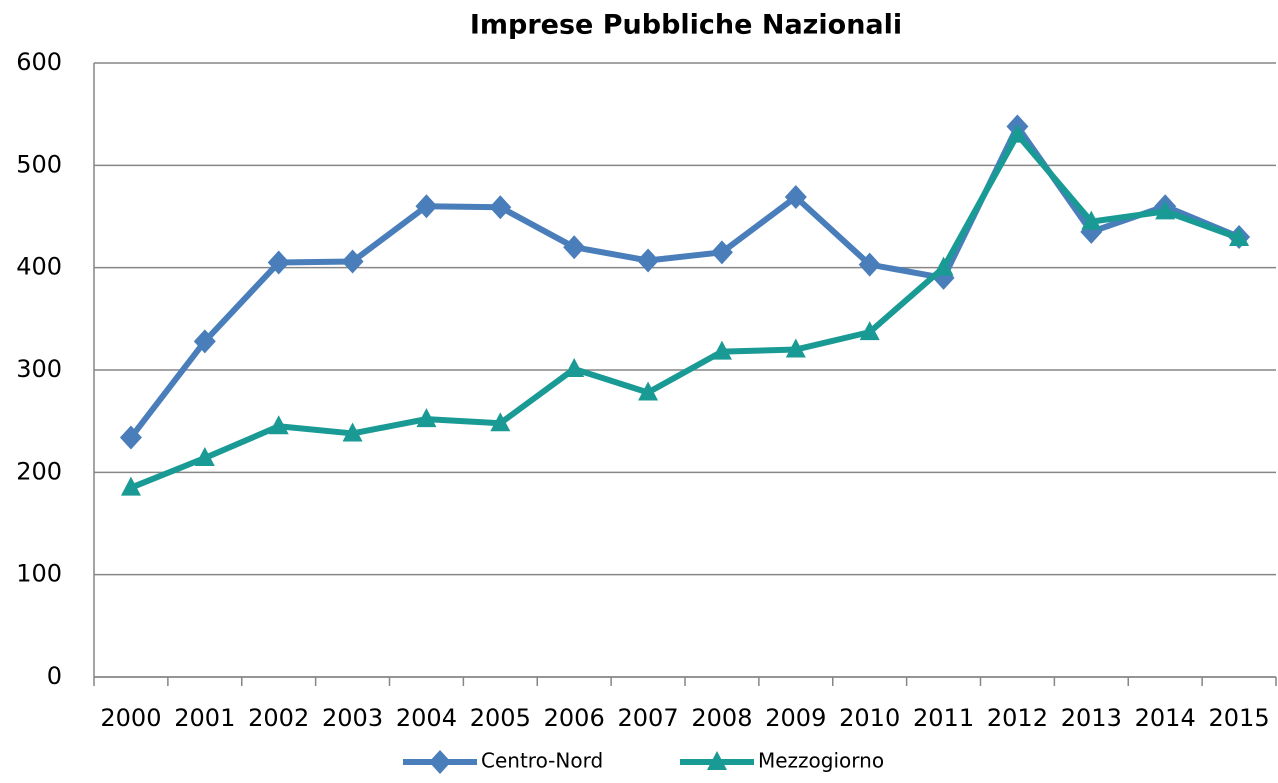 The width and height of the screenshot is (1278, 783). What do you see at coordinates (1091, 718) in the screenshot?
I see `x-tick-label: 2013` at bounding box center [1091, 718].